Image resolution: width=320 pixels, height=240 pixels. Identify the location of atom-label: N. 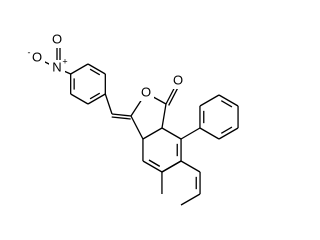
(56, 66).